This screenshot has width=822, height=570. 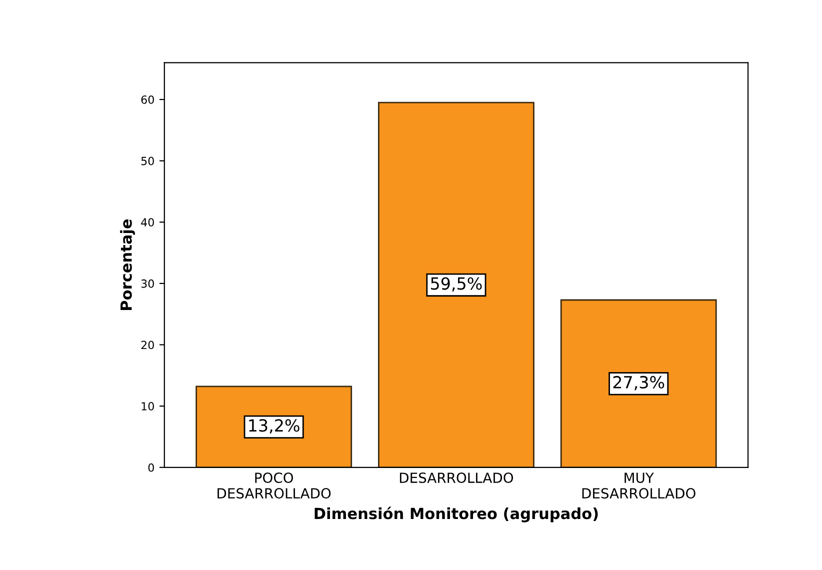 What do you see at coordinates (147, 345) in the screenshot?
I see `y-tick-label: 20` at bounding box center [147, 345].